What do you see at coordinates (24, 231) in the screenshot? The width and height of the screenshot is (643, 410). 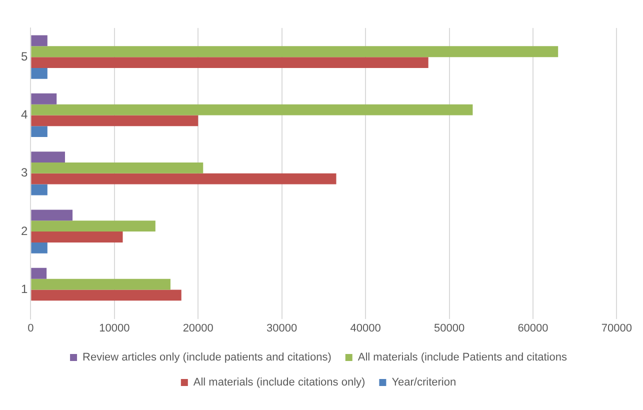 I see `y-tick-label: 2` at bounding box center [24, 231].